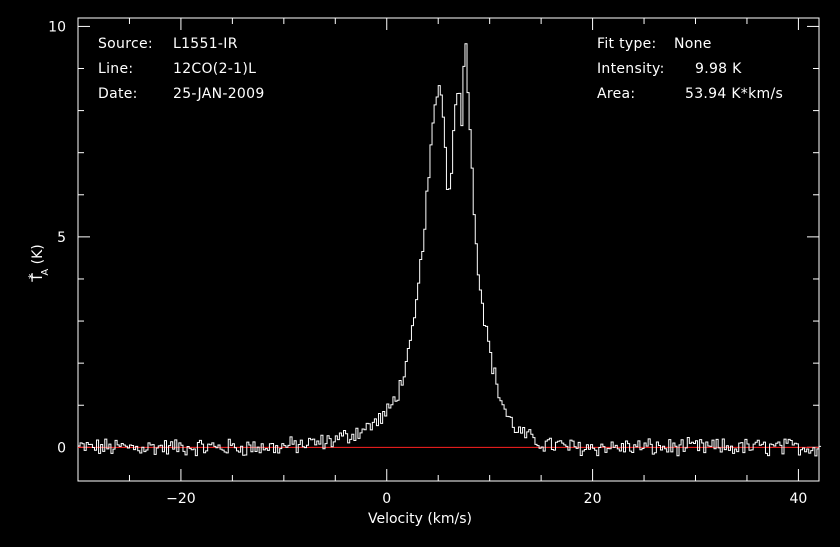 The image size is (840, 547). Describe the element at coordinates (116, 69) in the screenshot. I see `line-key: Line:` at that location.